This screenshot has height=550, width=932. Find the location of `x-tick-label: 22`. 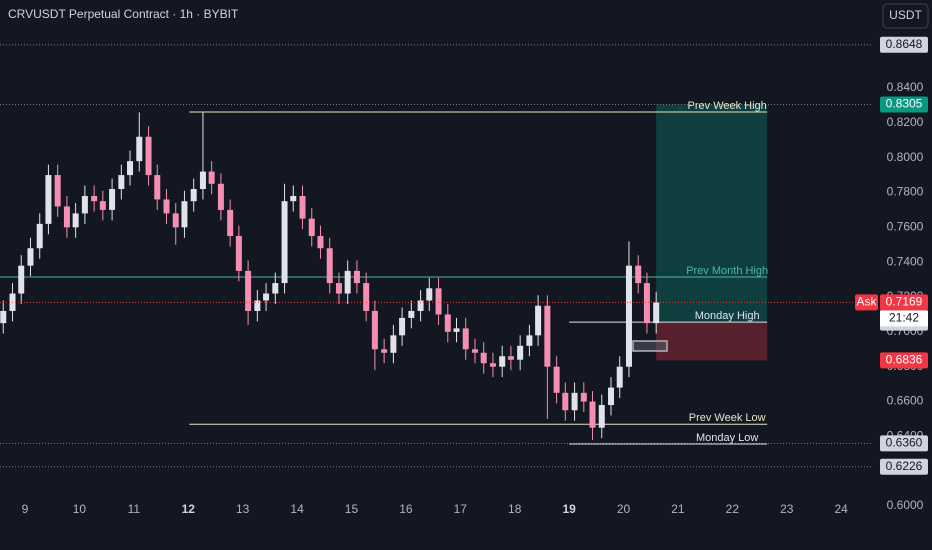

x-tick-label: 22 is located at coordinates (733, 509).